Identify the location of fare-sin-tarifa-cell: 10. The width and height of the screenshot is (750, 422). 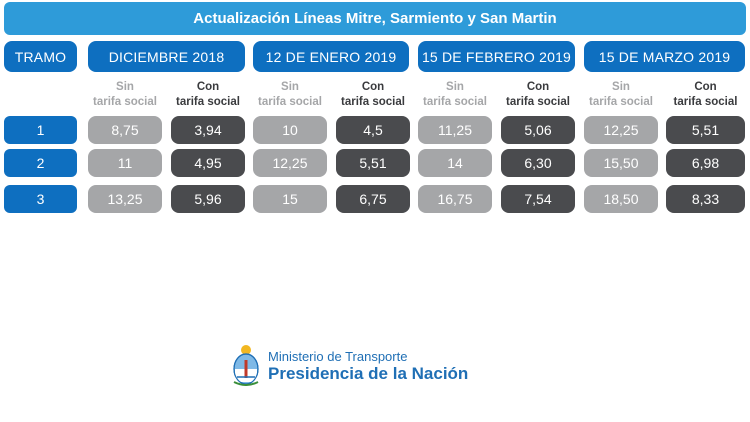
(290, 130).